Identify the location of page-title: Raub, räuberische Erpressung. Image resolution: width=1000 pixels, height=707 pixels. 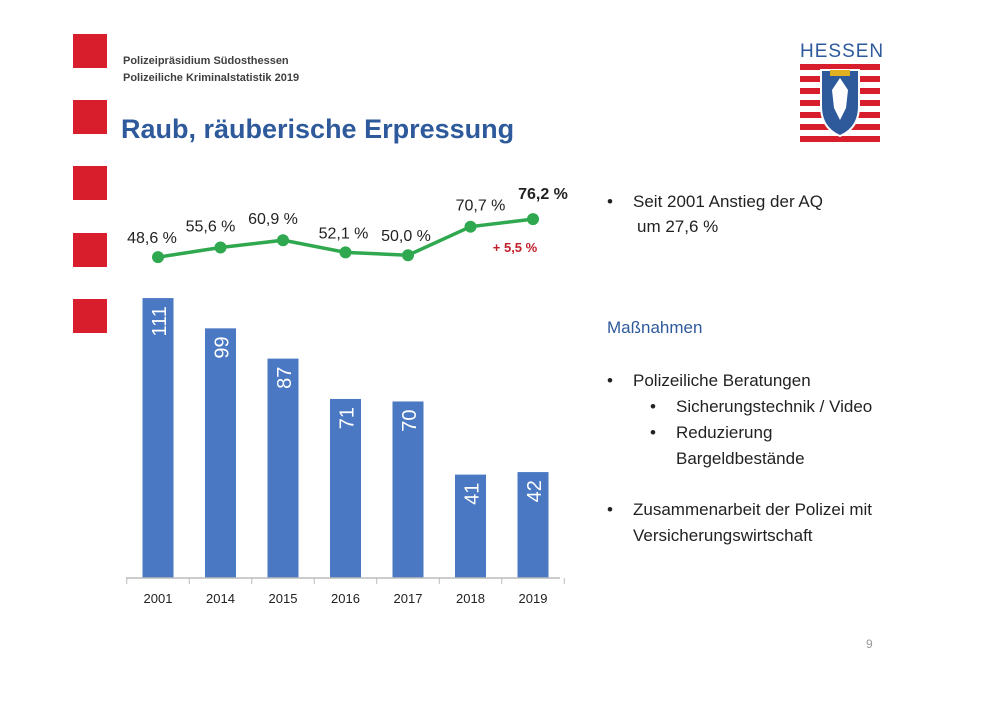
(318, 129).